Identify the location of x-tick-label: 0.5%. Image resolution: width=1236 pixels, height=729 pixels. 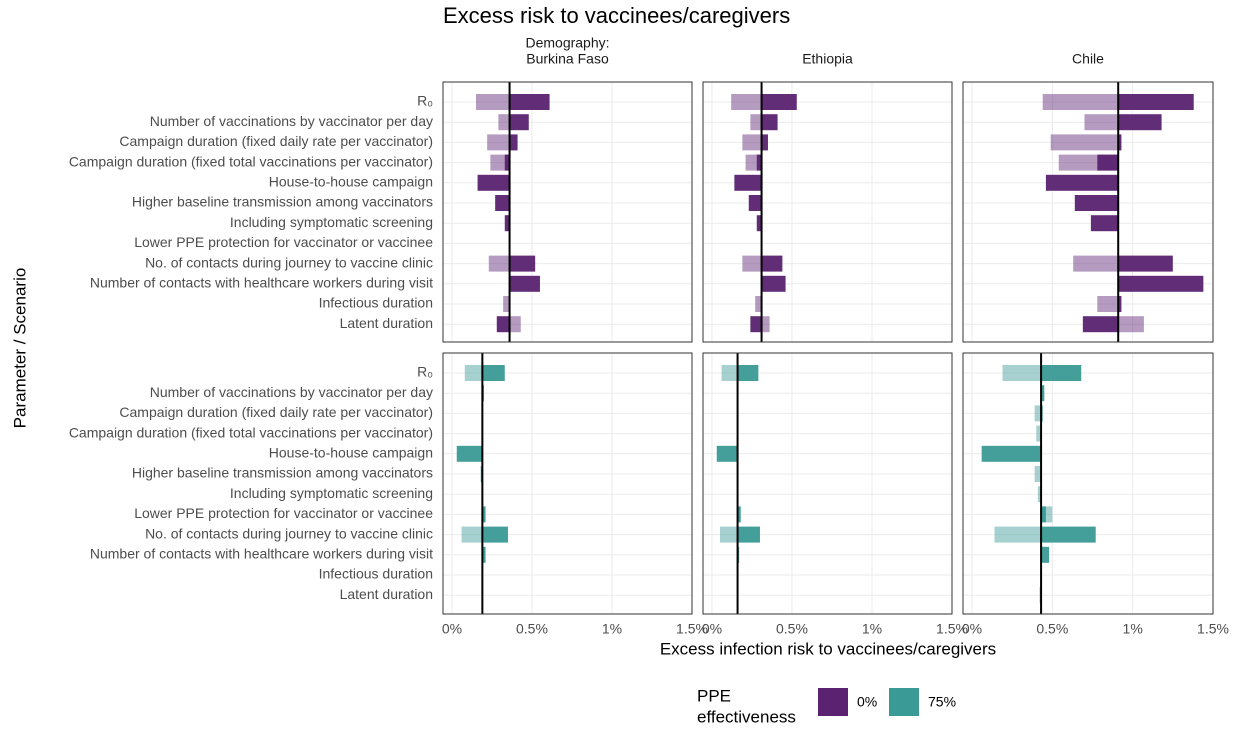
(1052, 629).